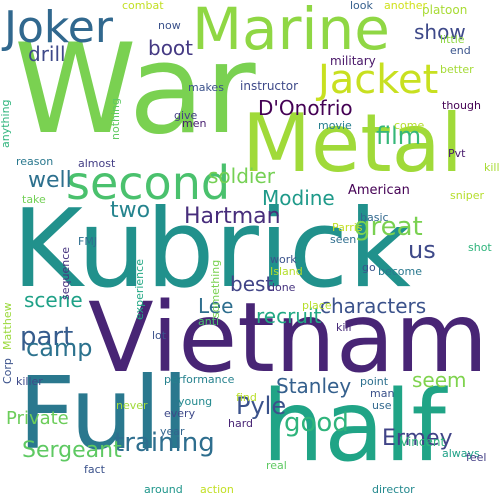 The height and width of the screenshot is (500, 500). Describe the element at coordinates (65, 273) in the screenshot. I see `word: sequence` at that location.